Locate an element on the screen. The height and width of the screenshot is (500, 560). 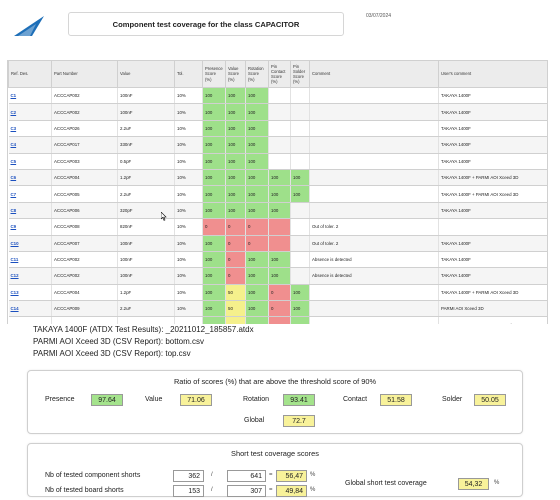
logo-icon is located at coordinates (29, 26).